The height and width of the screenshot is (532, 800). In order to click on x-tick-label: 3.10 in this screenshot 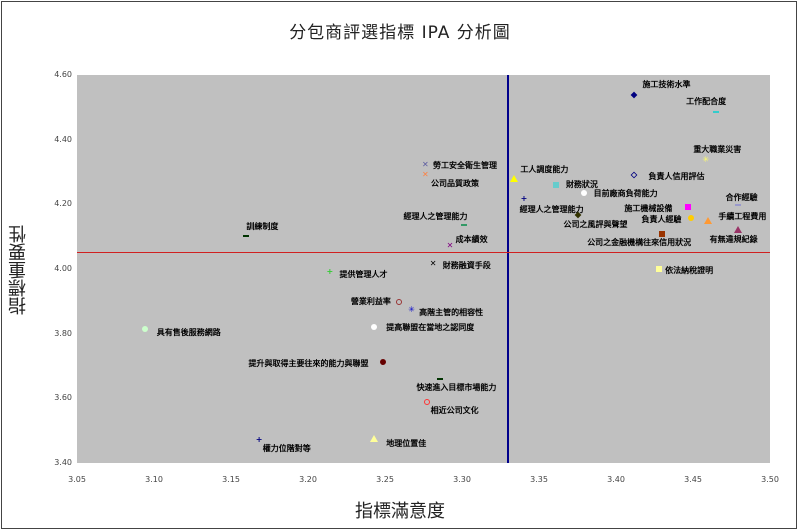, I will do `click(154, 479)`.